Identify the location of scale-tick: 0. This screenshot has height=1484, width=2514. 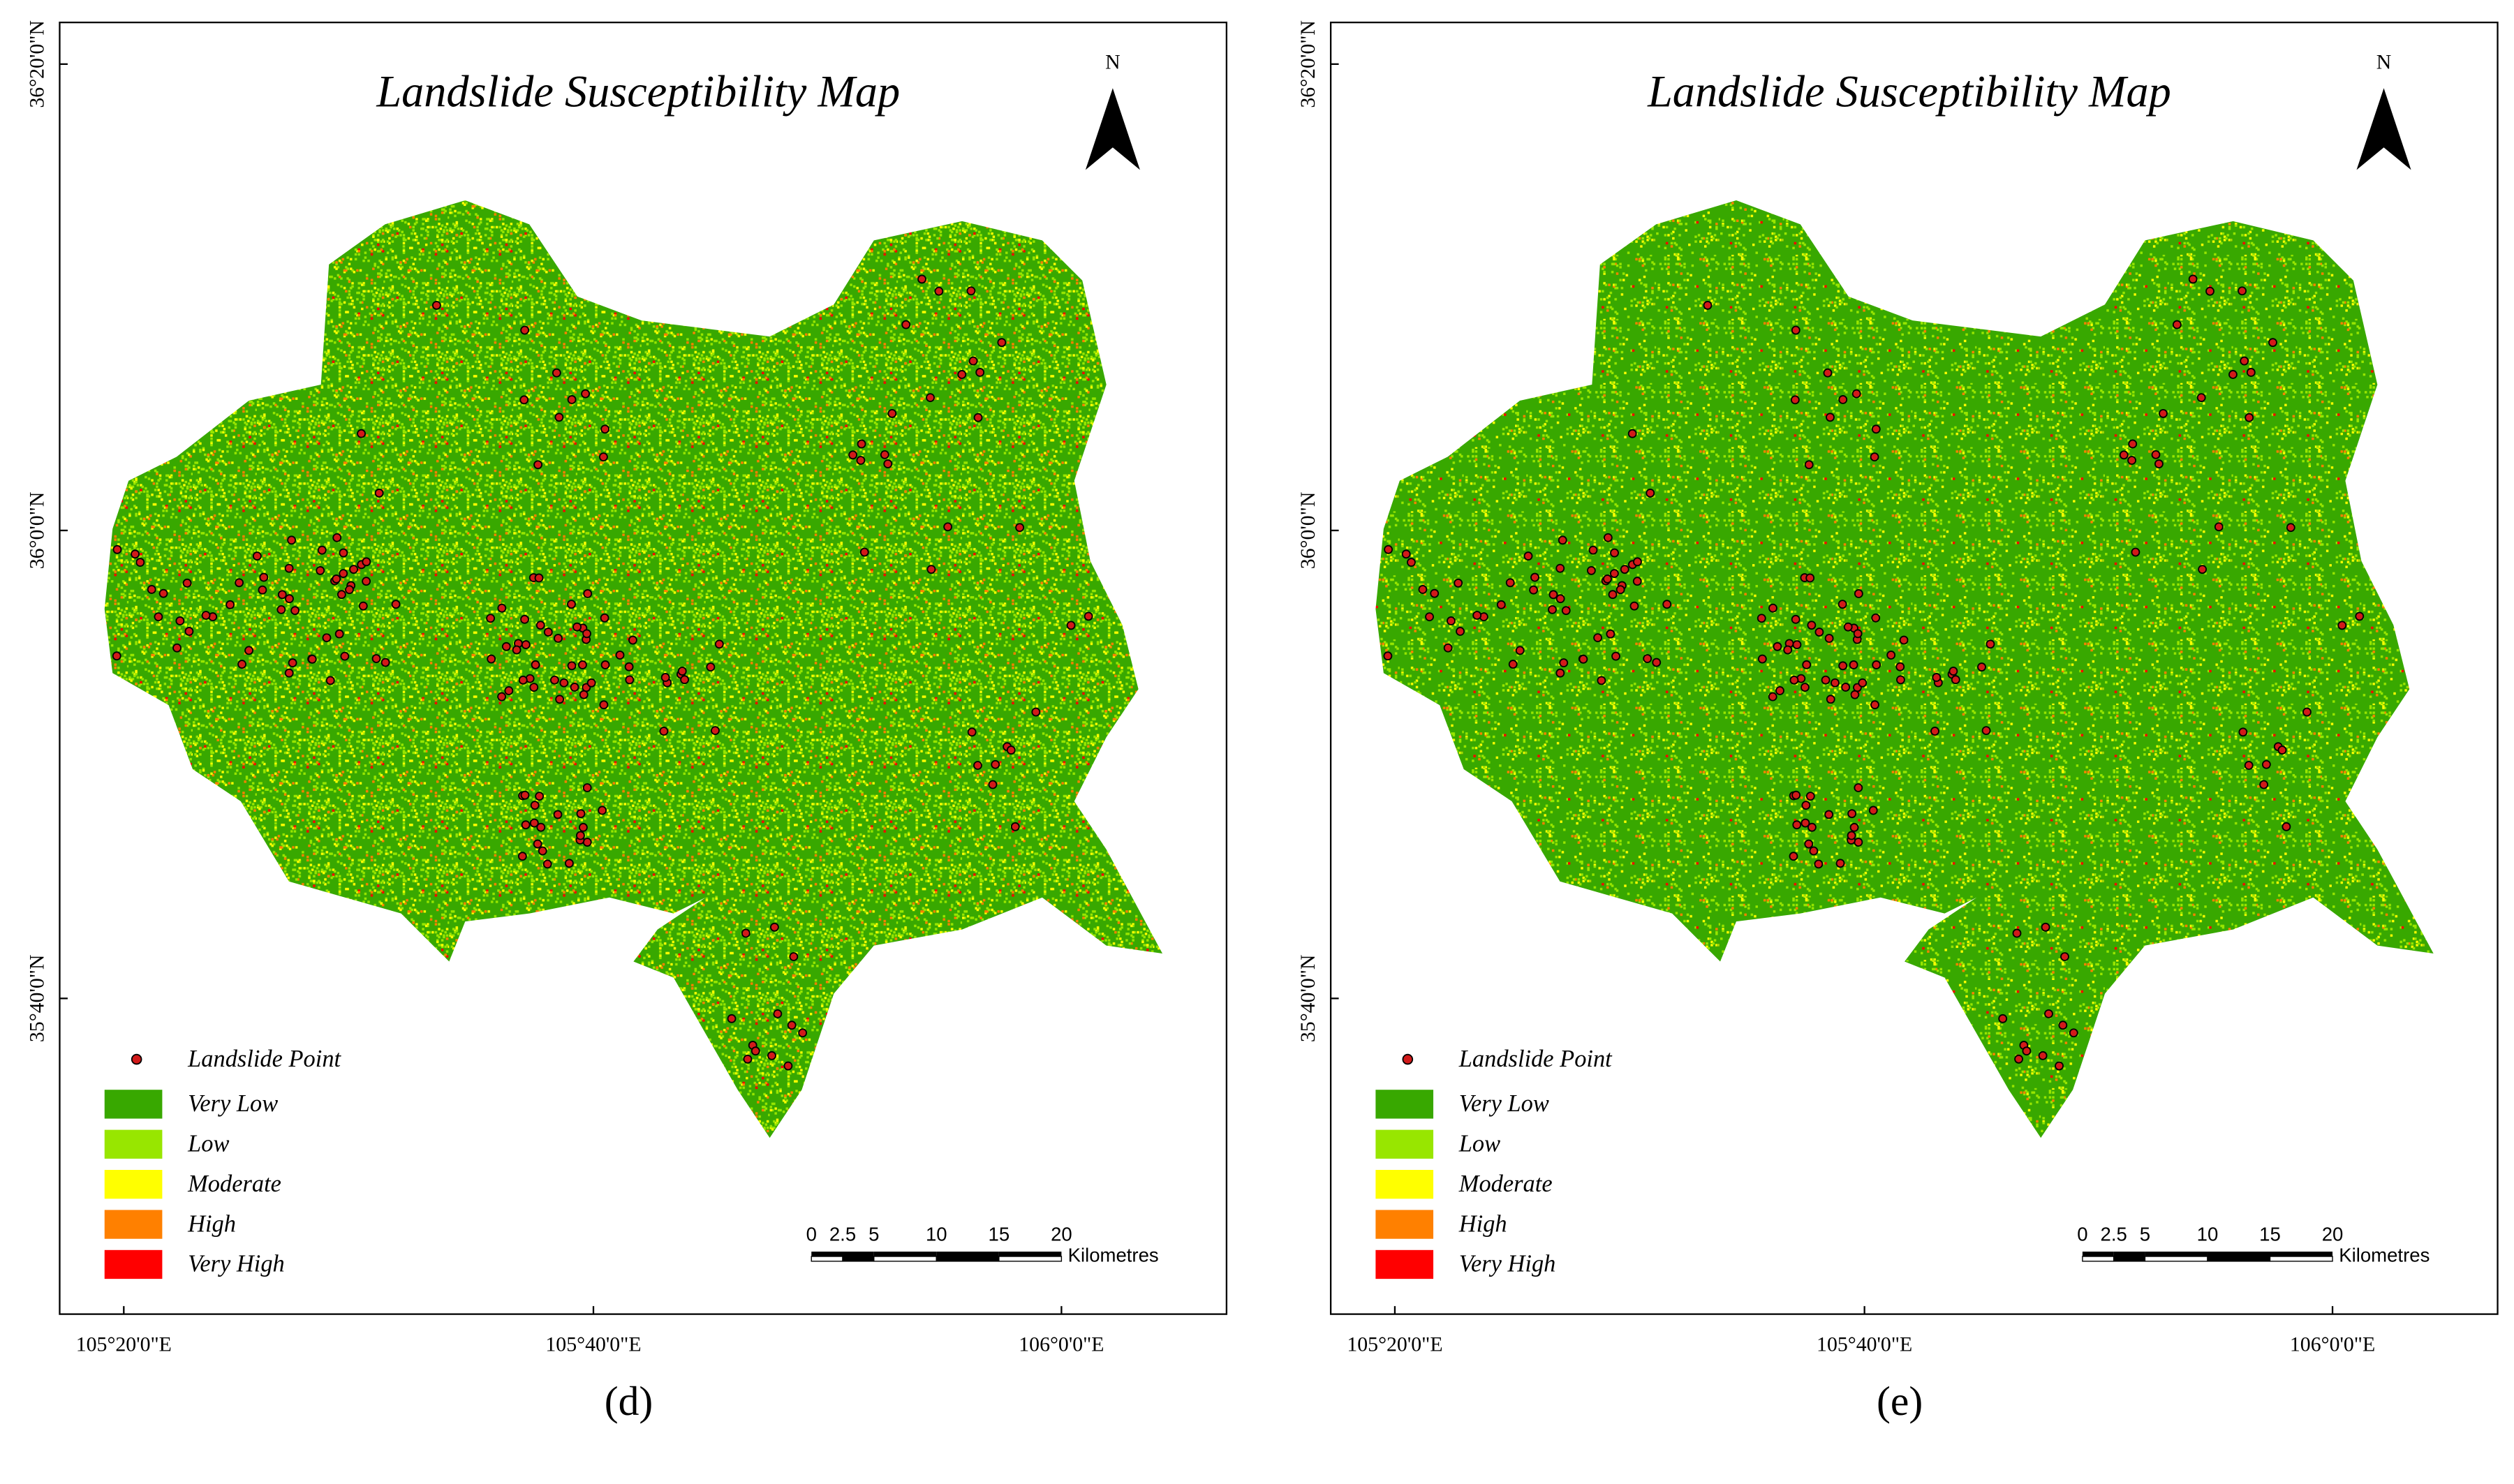
(2082, 1234).